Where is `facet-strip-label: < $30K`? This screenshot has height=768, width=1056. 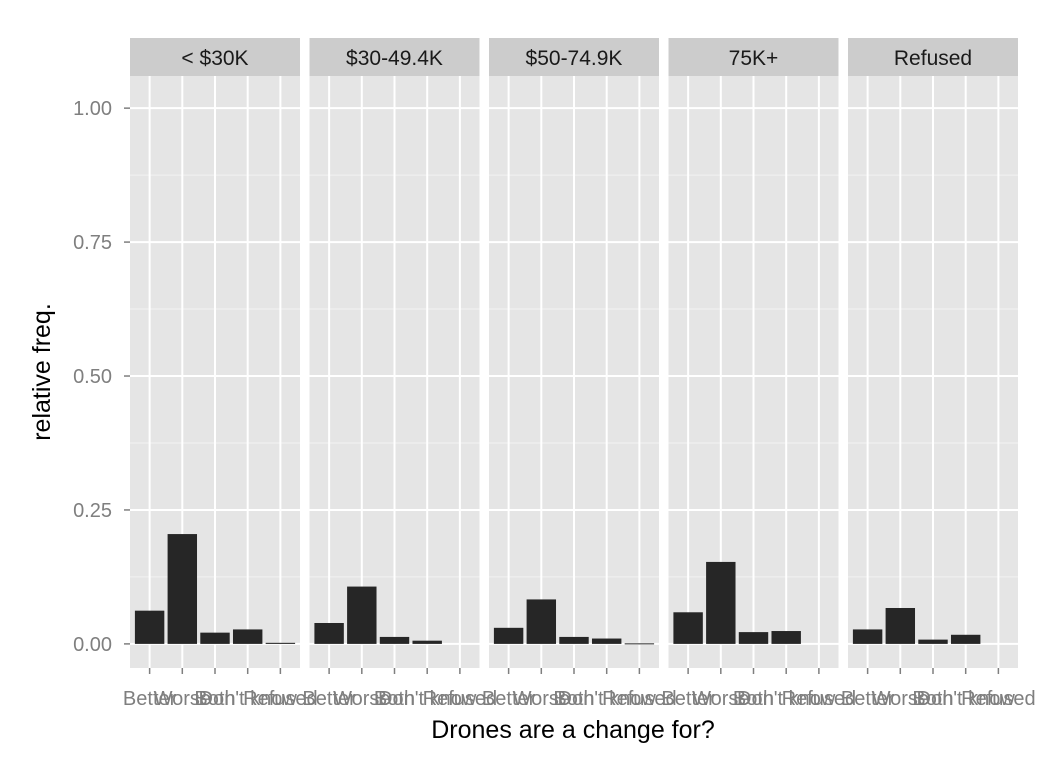 facet-strip-label: < $30K is located at coordinates (214, 58).